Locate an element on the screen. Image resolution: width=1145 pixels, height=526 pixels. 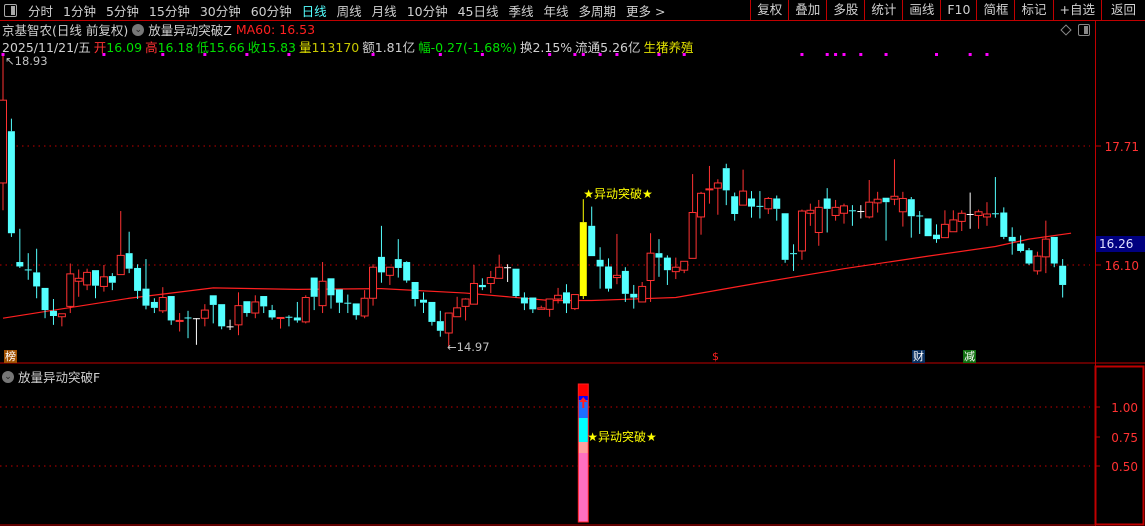
diamond-icon is located at coordinates (1066, 30).